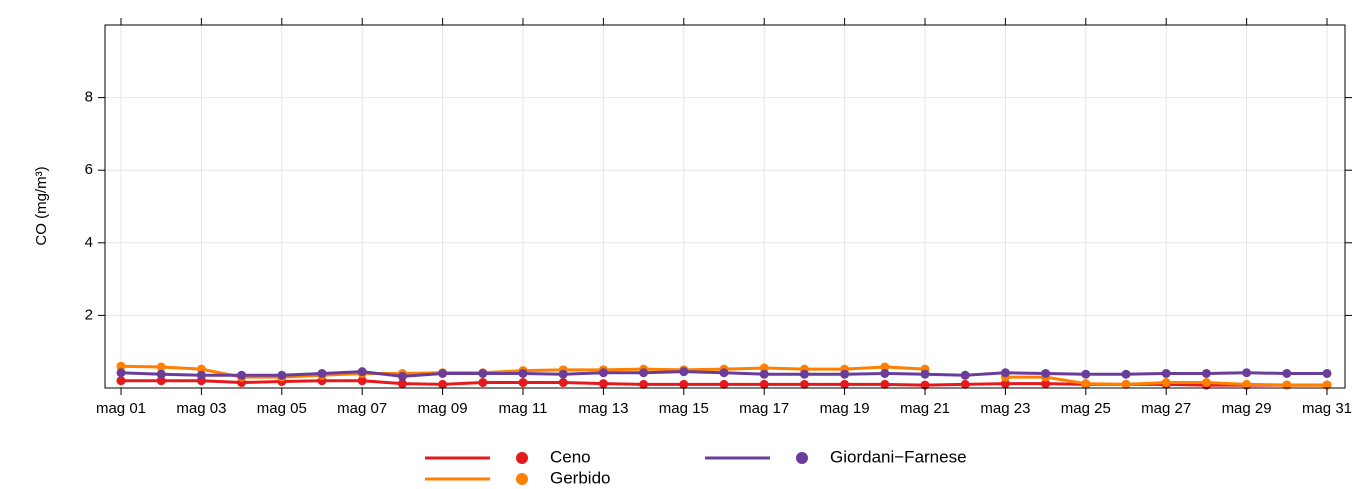 The width and height of the screenshot is (1355, 489). Describe the element at coordinates (89, 314) in the screenshot. I see `y-tick-label: 2` at that location.